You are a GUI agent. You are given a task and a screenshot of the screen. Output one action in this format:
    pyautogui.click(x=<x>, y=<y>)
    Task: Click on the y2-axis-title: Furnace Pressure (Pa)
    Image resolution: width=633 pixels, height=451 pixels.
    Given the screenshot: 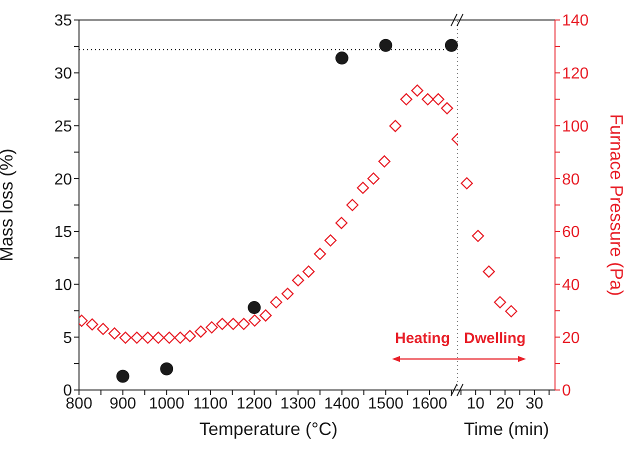 What is the action you would take?
    pyautogui.click(x=616, y=205)
    